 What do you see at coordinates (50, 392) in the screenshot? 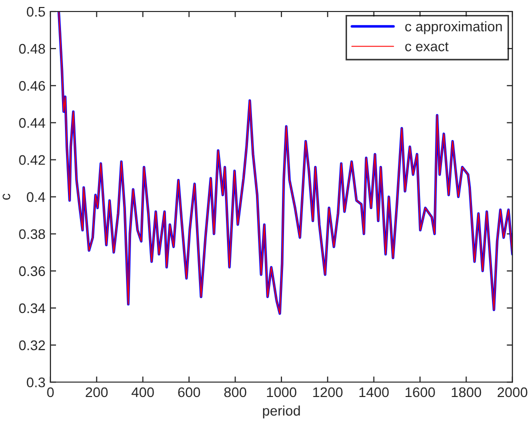
I see `x-tick-label: 0` at bounding box center [50, 392].